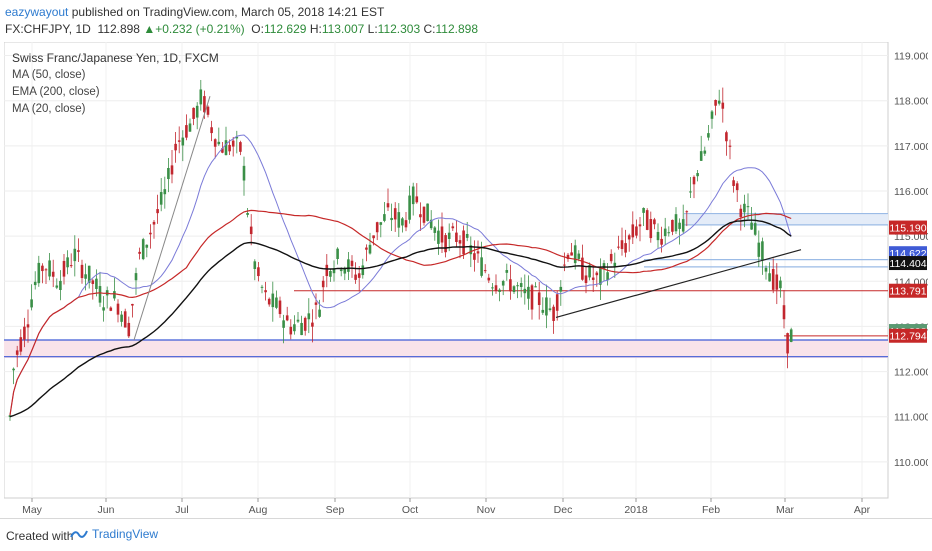 Image resolution: width=932 pixels, height=551 pixels. Describe the element at coordinates (335, 510) in the screenshot. I see `x-tick-label: Sep` at that location.